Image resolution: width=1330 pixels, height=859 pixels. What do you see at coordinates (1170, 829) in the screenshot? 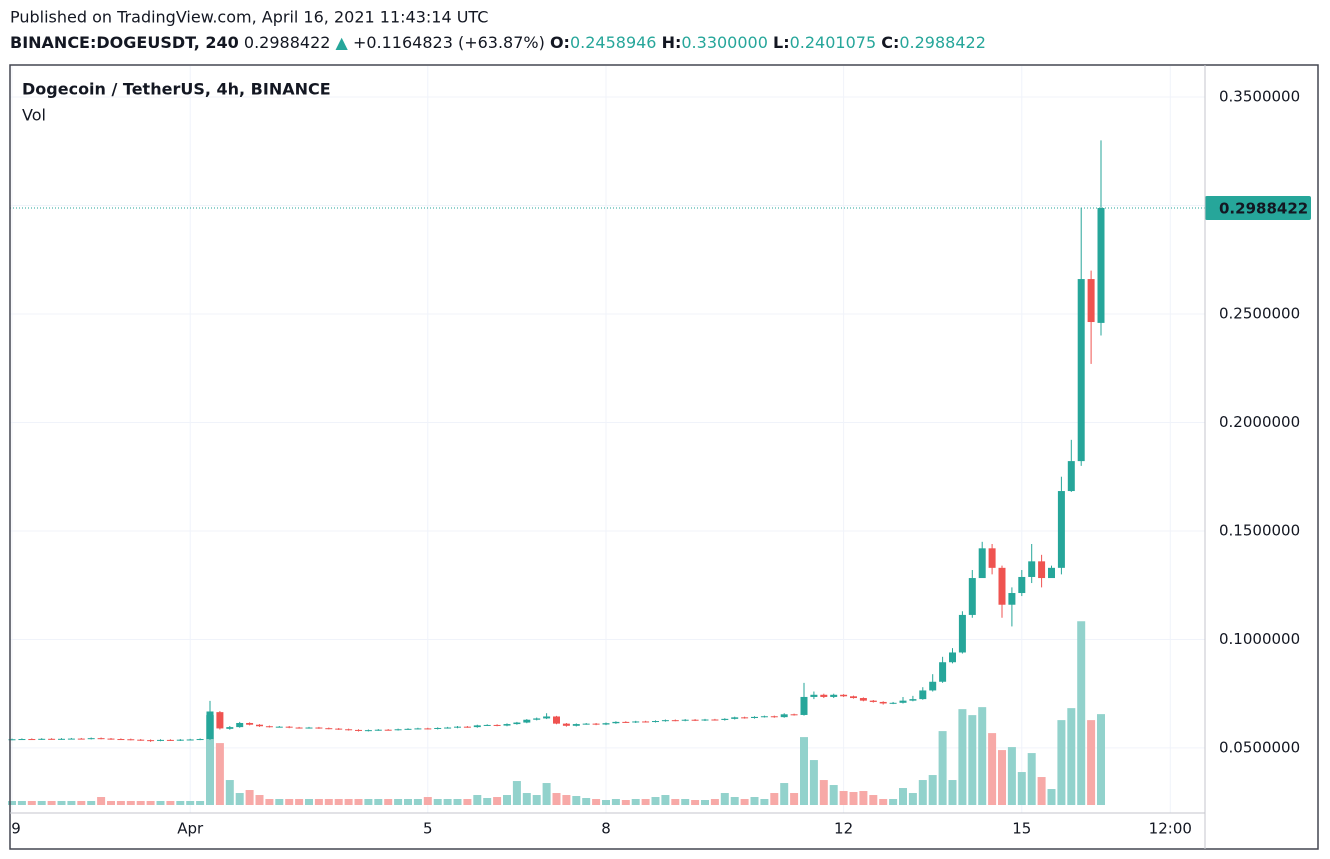
I see `x-tick-label: 12:00` at bounding box center [1170, 829].